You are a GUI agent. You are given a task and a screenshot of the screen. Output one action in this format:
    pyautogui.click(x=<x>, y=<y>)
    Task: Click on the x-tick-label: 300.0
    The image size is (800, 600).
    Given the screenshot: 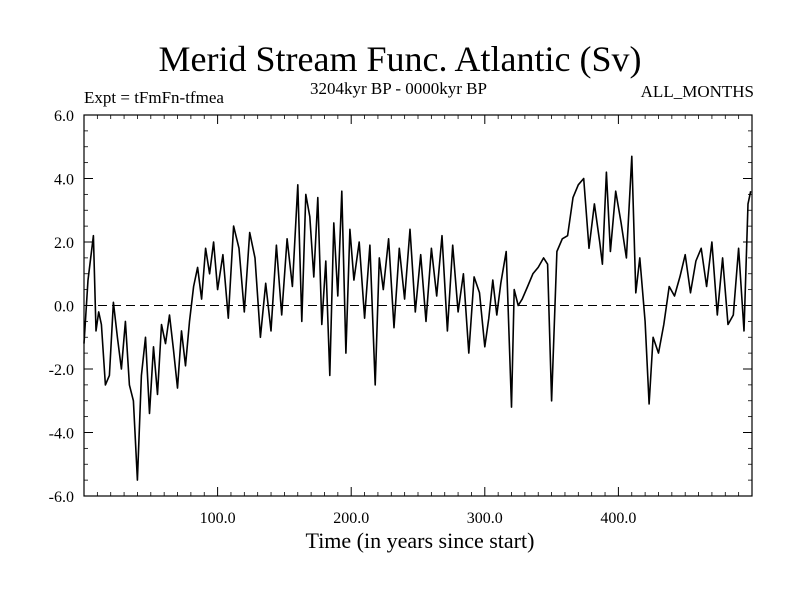 What is the action you would take?
    pyautogui.click(x=485, y=518)
    